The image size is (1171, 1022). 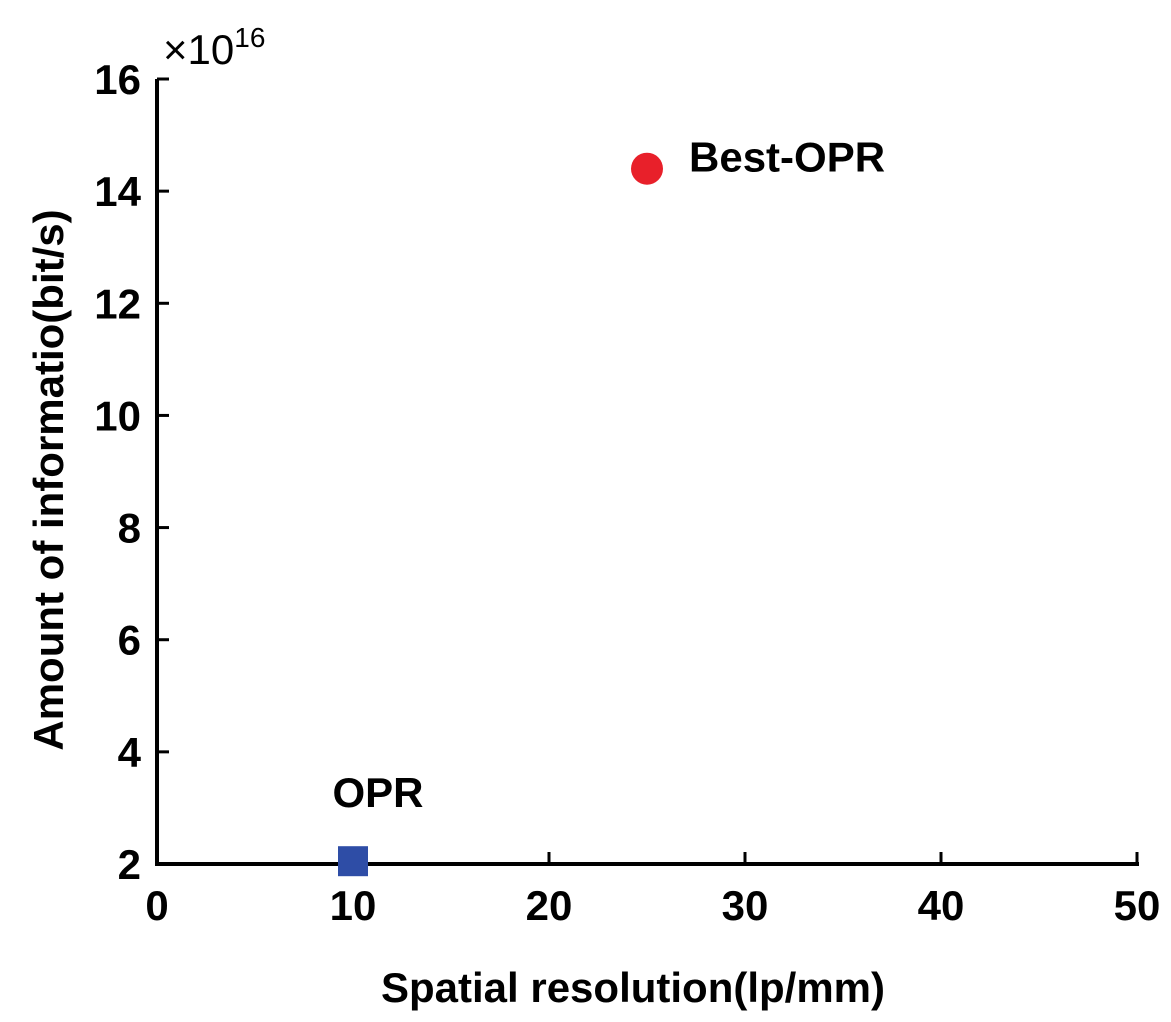 What do you see at coordinates (377, 792) in the screenshot?
I see `data-point-label: OPR` at bounding box center [377, 792].